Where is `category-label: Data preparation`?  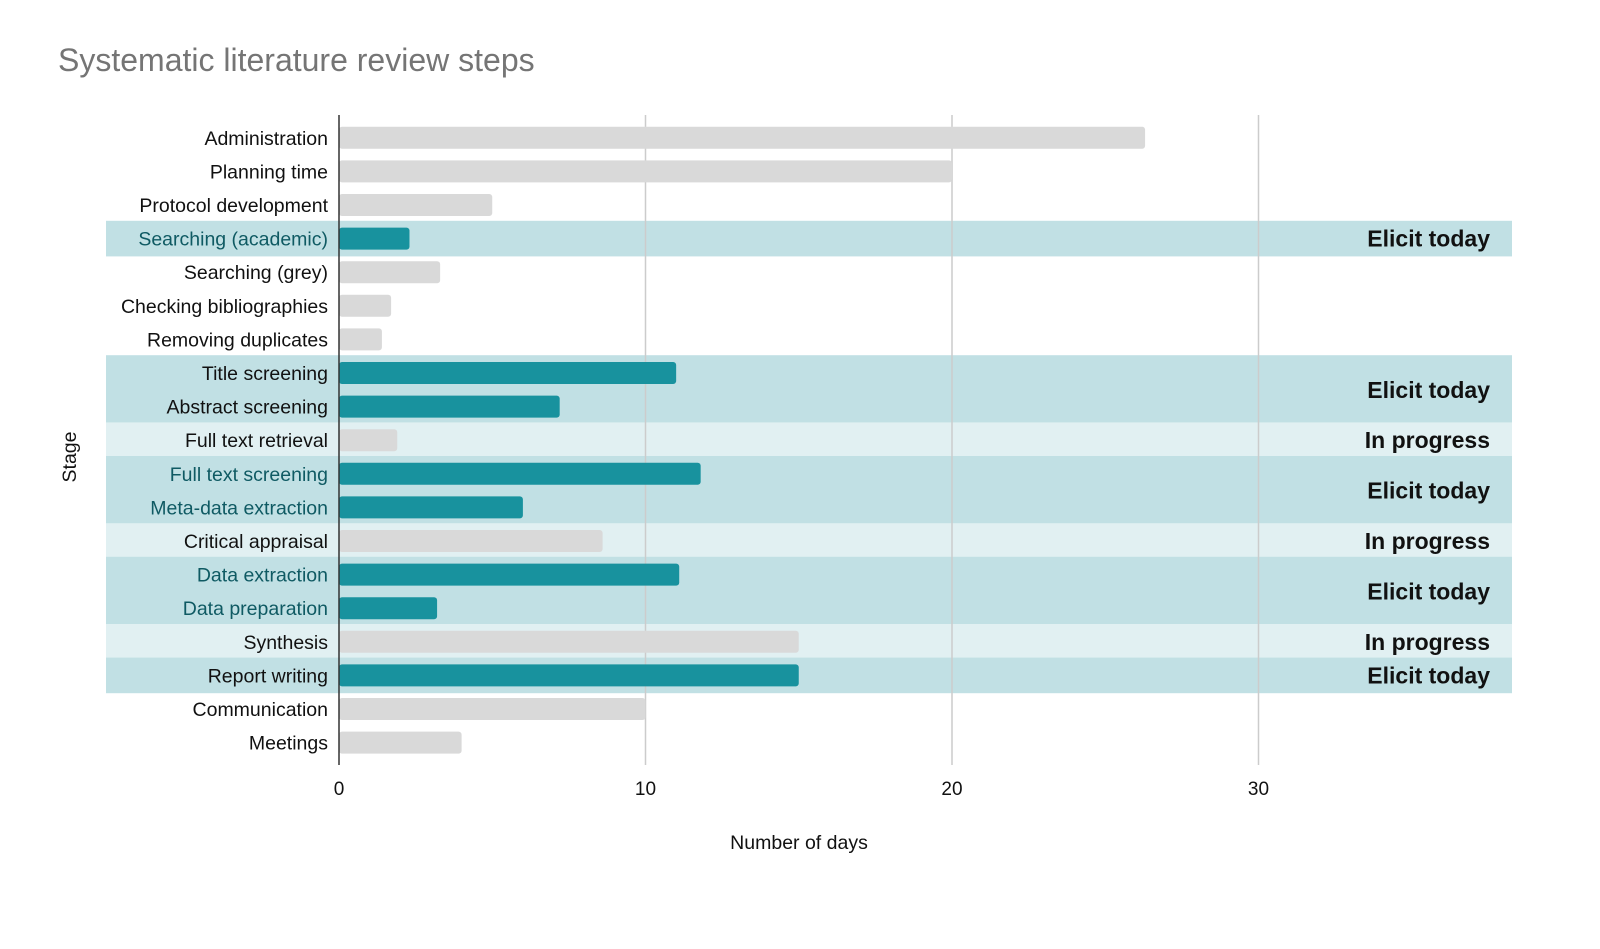
category-label: Data preparation is located at coordinates (255, 609).